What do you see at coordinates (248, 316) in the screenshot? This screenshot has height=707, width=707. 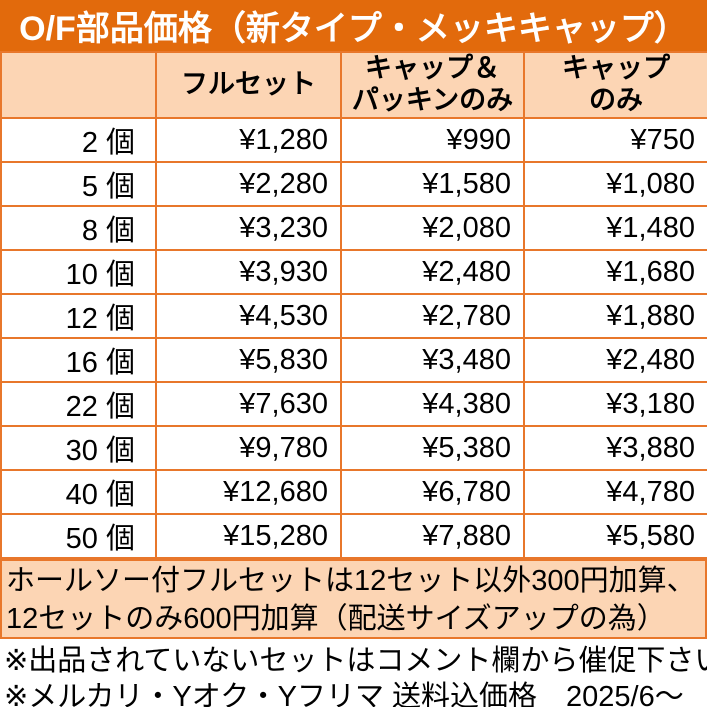 I see `price-cell-full-set: ¥4,530` at bounding box center [248, 316].